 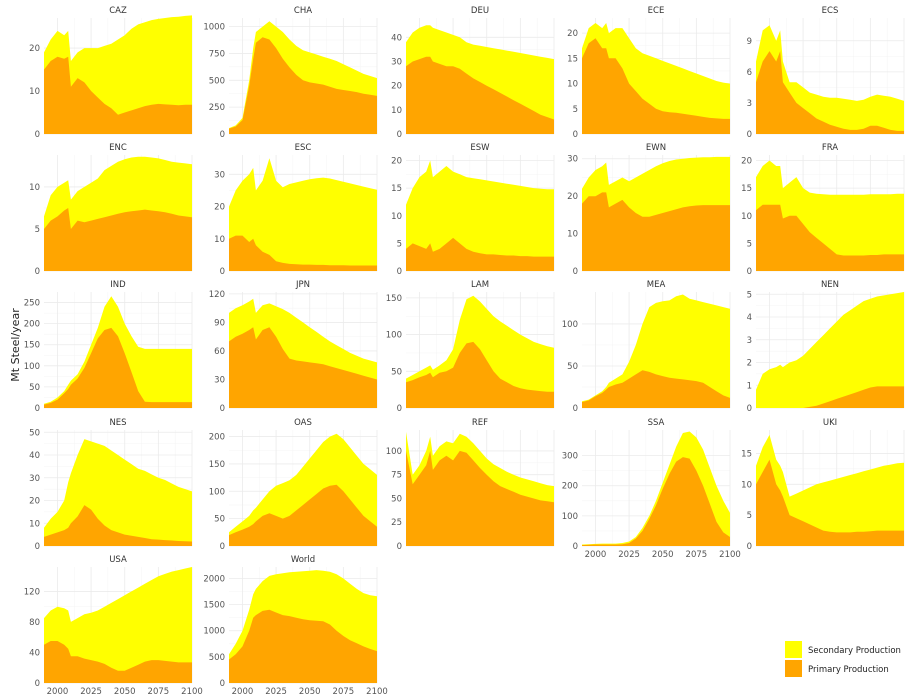 I want to click on panel-title-jpn: JPN, so click(x=302, y=285).